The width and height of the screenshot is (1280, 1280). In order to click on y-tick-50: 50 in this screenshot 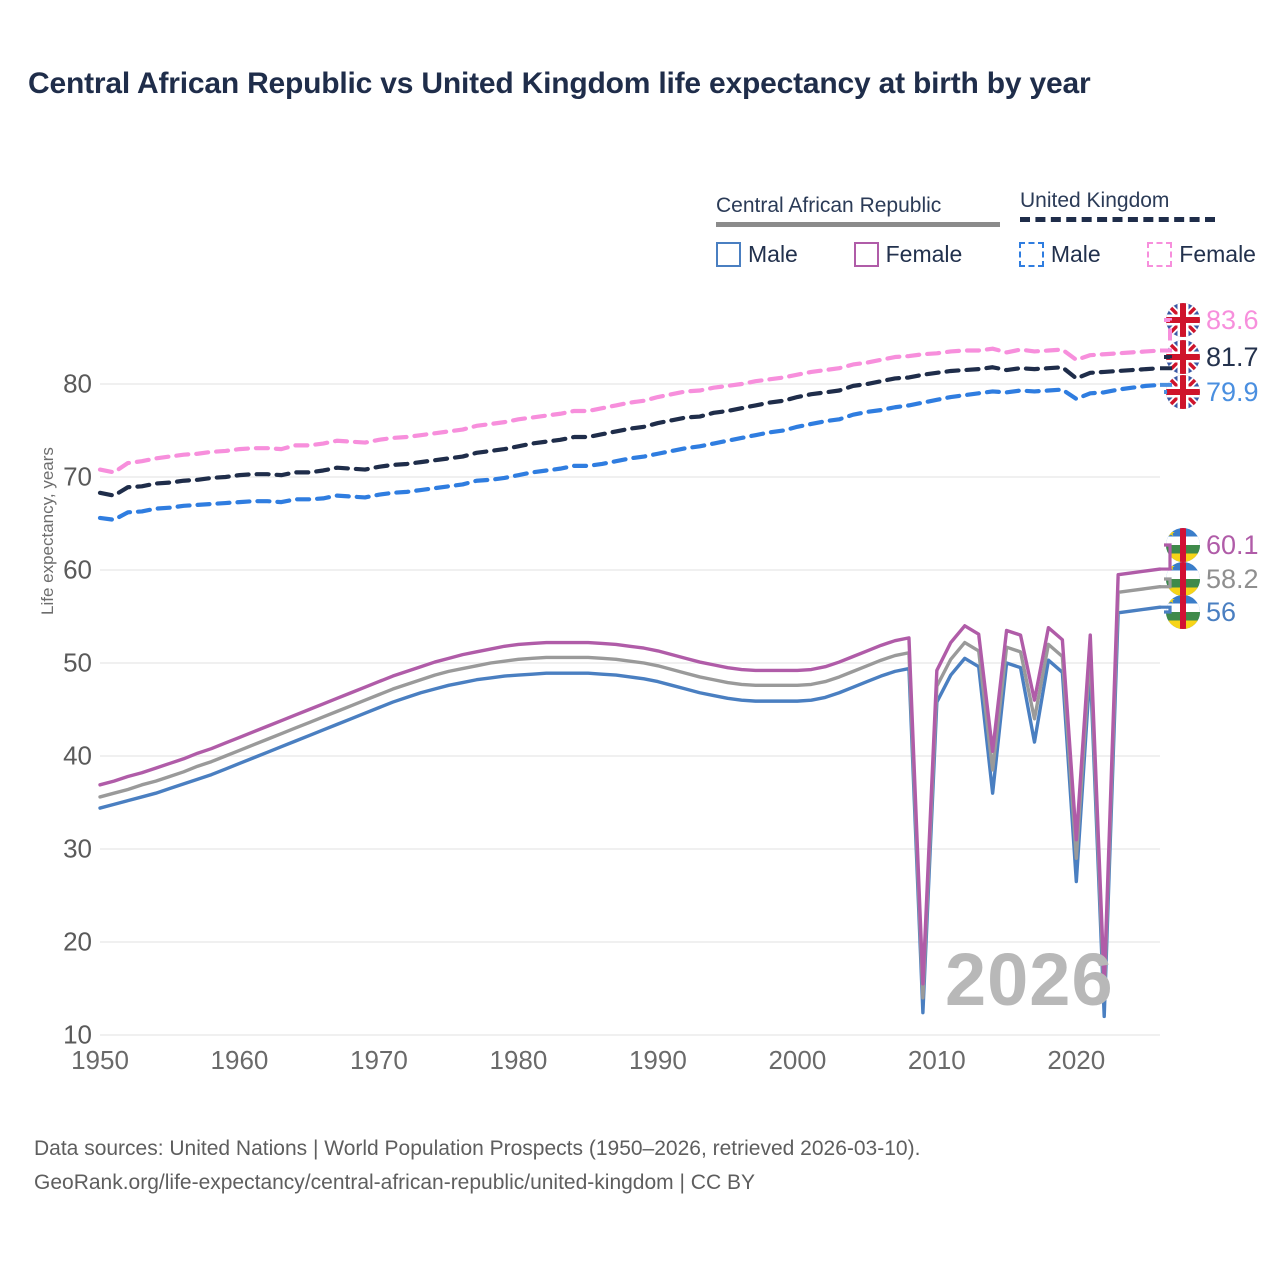, I will do `click(77, 662)`.